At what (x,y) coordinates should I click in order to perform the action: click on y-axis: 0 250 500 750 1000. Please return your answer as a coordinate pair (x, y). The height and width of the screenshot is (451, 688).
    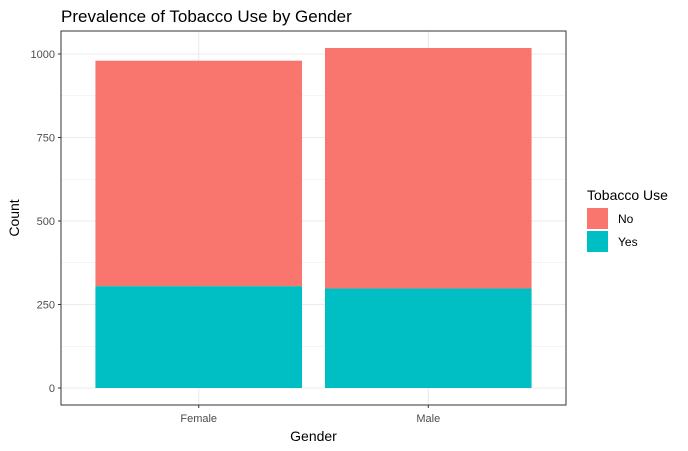
    Looking at the image, I should click on (46, 222).